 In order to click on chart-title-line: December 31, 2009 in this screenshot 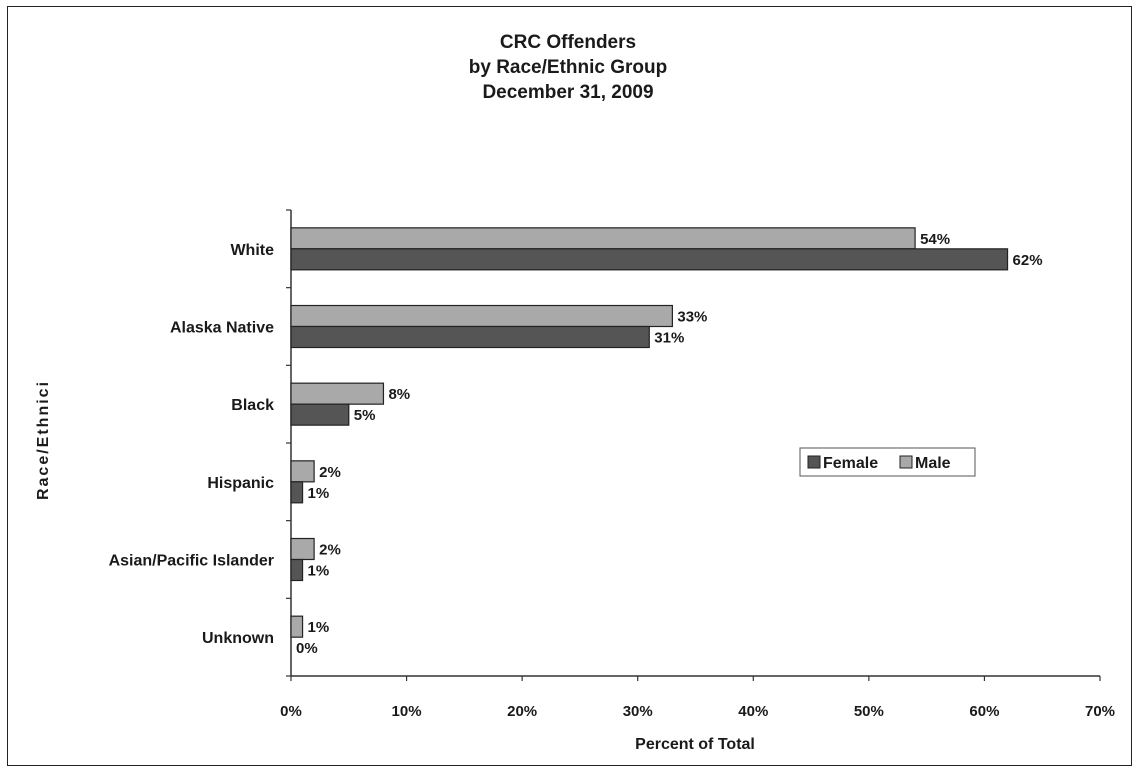, I will do `click(567, 92)`.